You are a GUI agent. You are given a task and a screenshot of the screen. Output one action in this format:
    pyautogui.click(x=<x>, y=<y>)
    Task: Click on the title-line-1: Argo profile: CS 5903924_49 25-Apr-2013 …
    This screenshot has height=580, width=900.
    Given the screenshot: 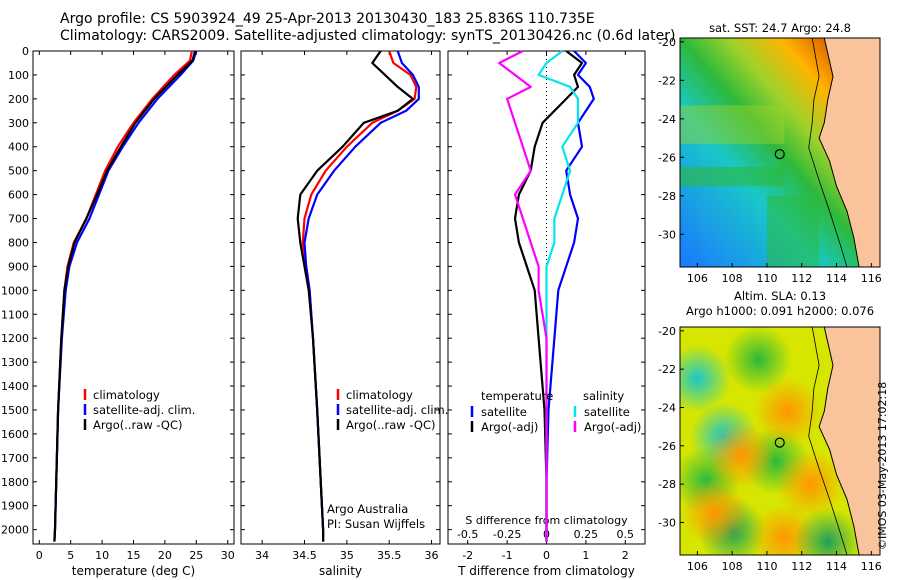 What is the action you would take?
    pyautogui.click(x=327, y=19)
    